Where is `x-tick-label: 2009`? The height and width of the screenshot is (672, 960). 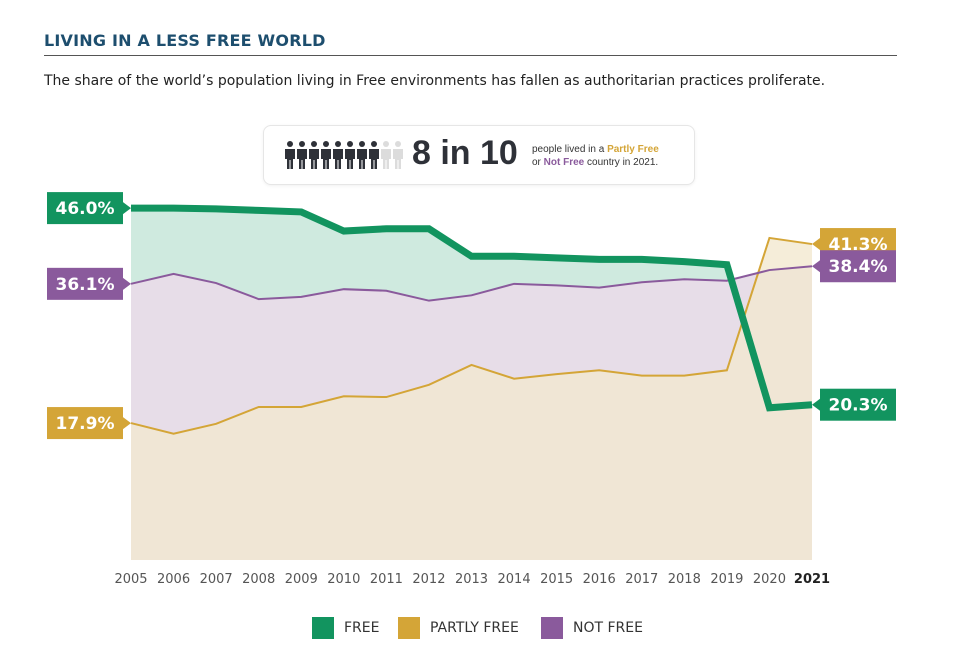
x-tick-label: 2009 is located at coordinates (301, 579).